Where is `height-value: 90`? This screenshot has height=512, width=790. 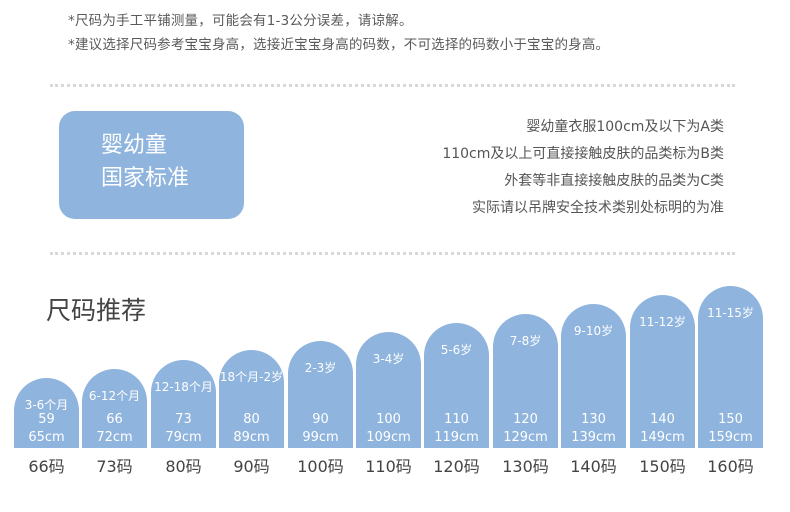 height-value: 90 is located at coordinates (320, 419).